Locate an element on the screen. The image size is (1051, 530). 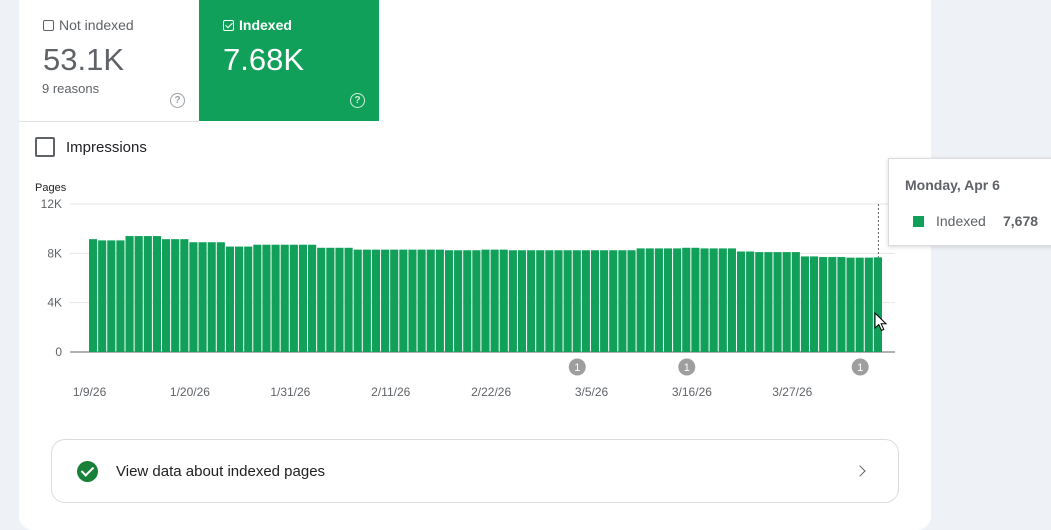
indexed-checkbox is located at coordinates (228, 25).